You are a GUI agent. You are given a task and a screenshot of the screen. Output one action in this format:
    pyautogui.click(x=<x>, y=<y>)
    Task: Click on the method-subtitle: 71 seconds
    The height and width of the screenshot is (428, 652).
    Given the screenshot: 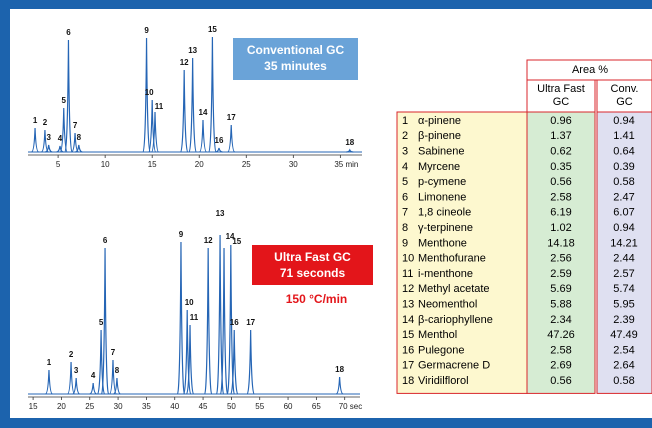 What is the action you would take?
    pyautogui.click(x=313, y=273)
    